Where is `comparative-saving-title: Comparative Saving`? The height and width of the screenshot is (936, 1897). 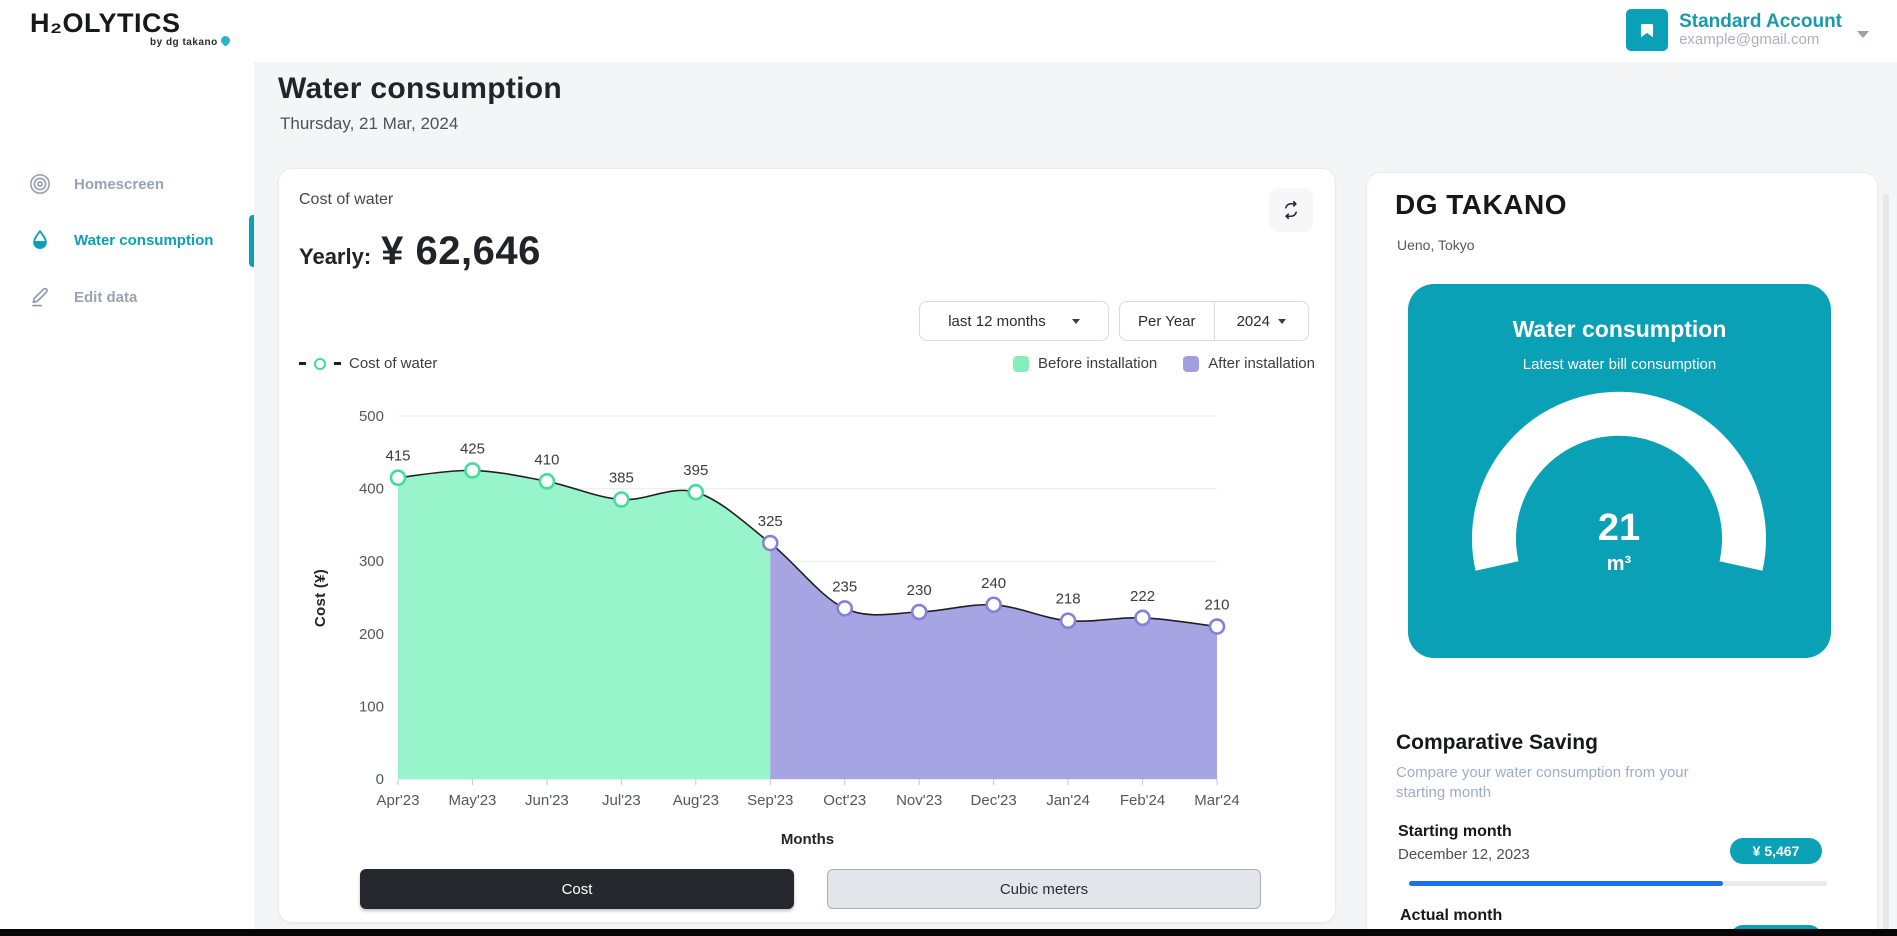 comparative-saving-title: Comparative Saving is located at coordinates (1497, 742).